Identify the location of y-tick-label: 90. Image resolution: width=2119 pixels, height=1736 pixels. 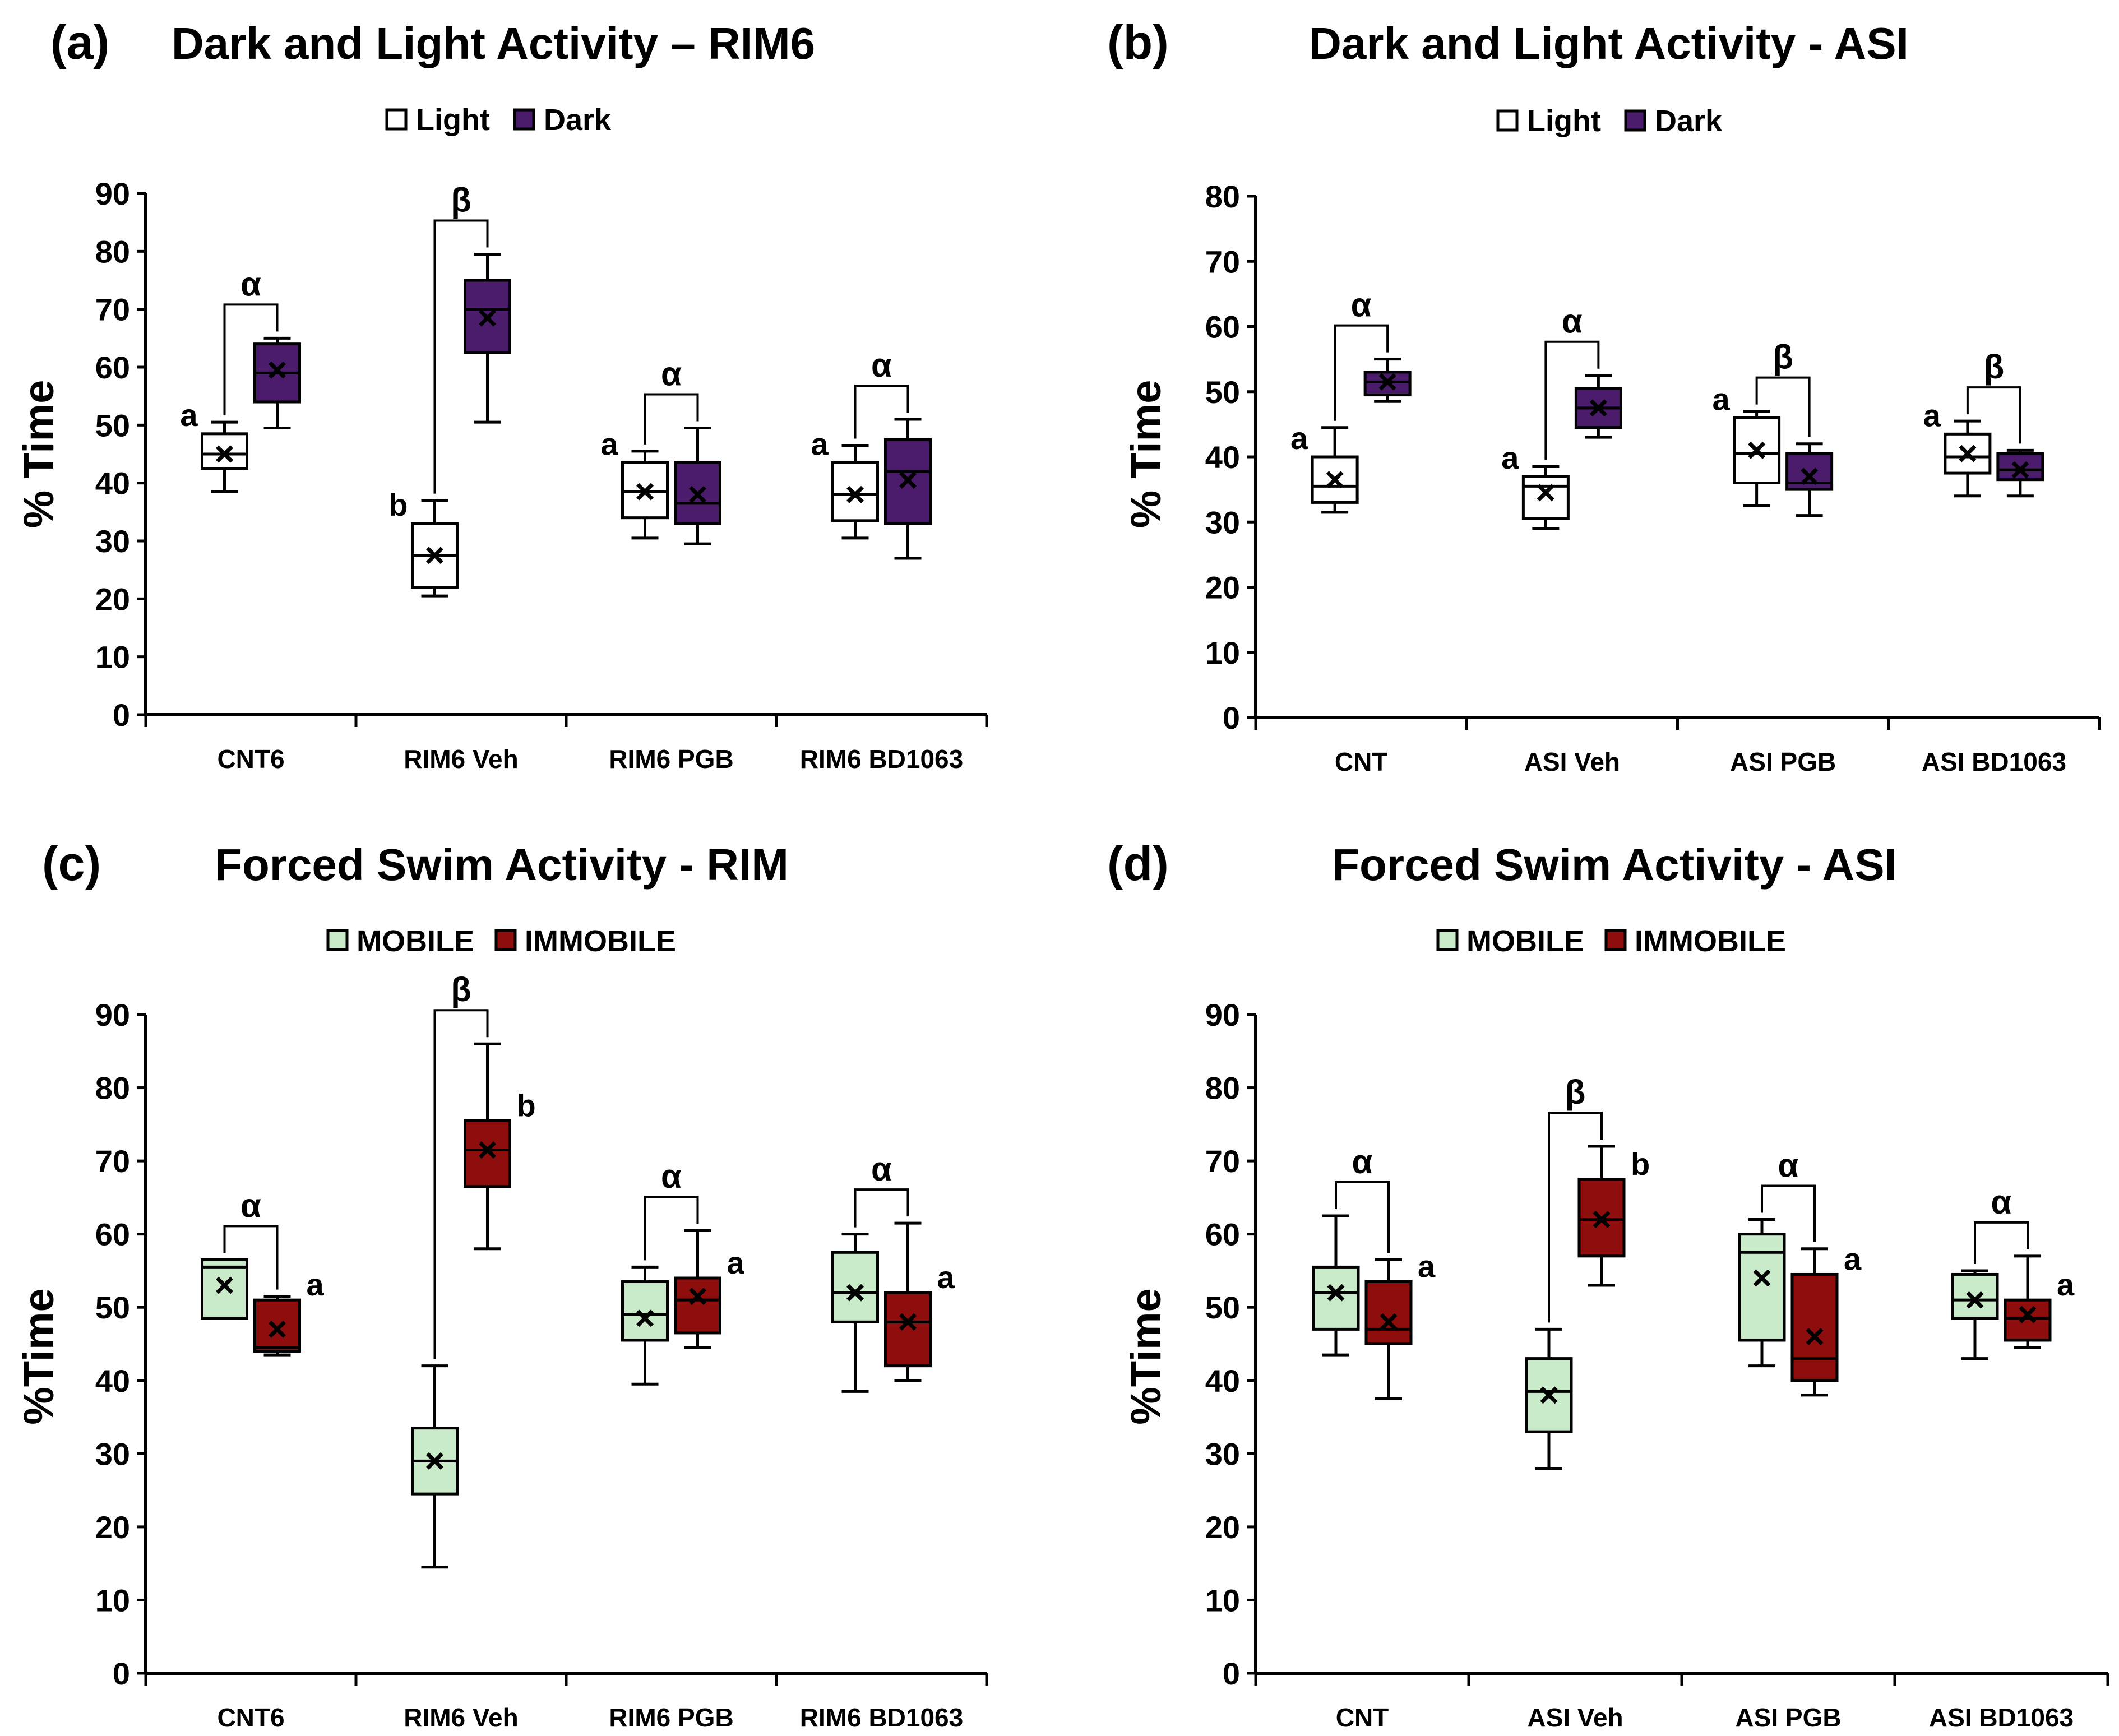
(112, 193).